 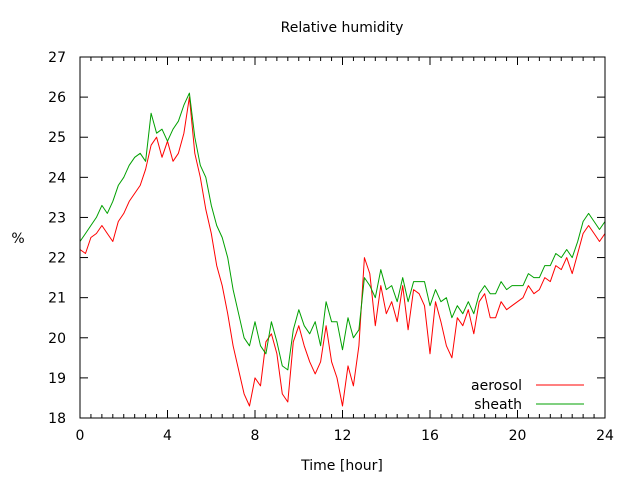 I want to click on x-tick-label: 0, so click(x=80, y=436).